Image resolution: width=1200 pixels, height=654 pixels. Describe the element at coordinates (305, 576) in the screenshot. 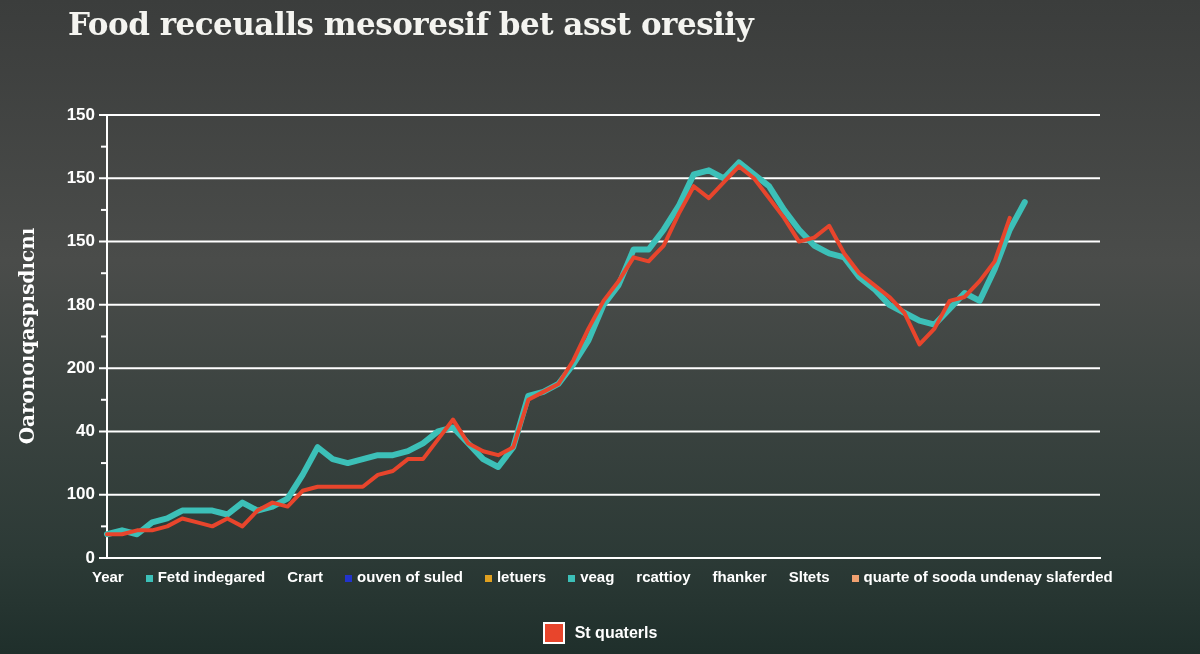

I see `text: Crart` at that location.